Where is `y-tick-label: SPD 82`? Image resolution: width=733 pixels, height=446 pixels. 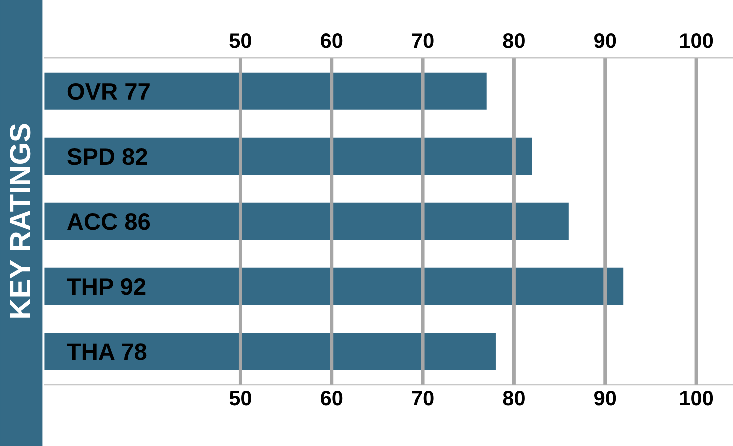 y-tick-label: SPD 82 is located at coordinates (108, 157).